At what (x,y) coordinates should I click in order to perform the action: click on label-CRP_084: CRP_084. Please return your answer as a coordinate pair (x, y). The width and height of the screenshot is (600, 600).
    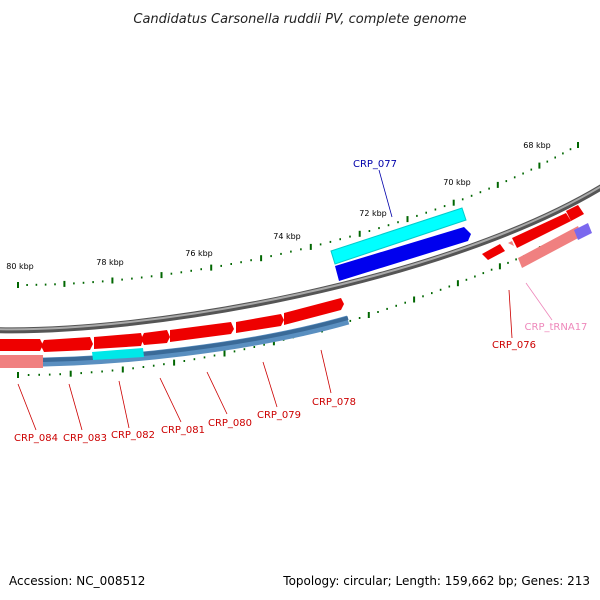
    Looking at the image, I should click on (36, 438).